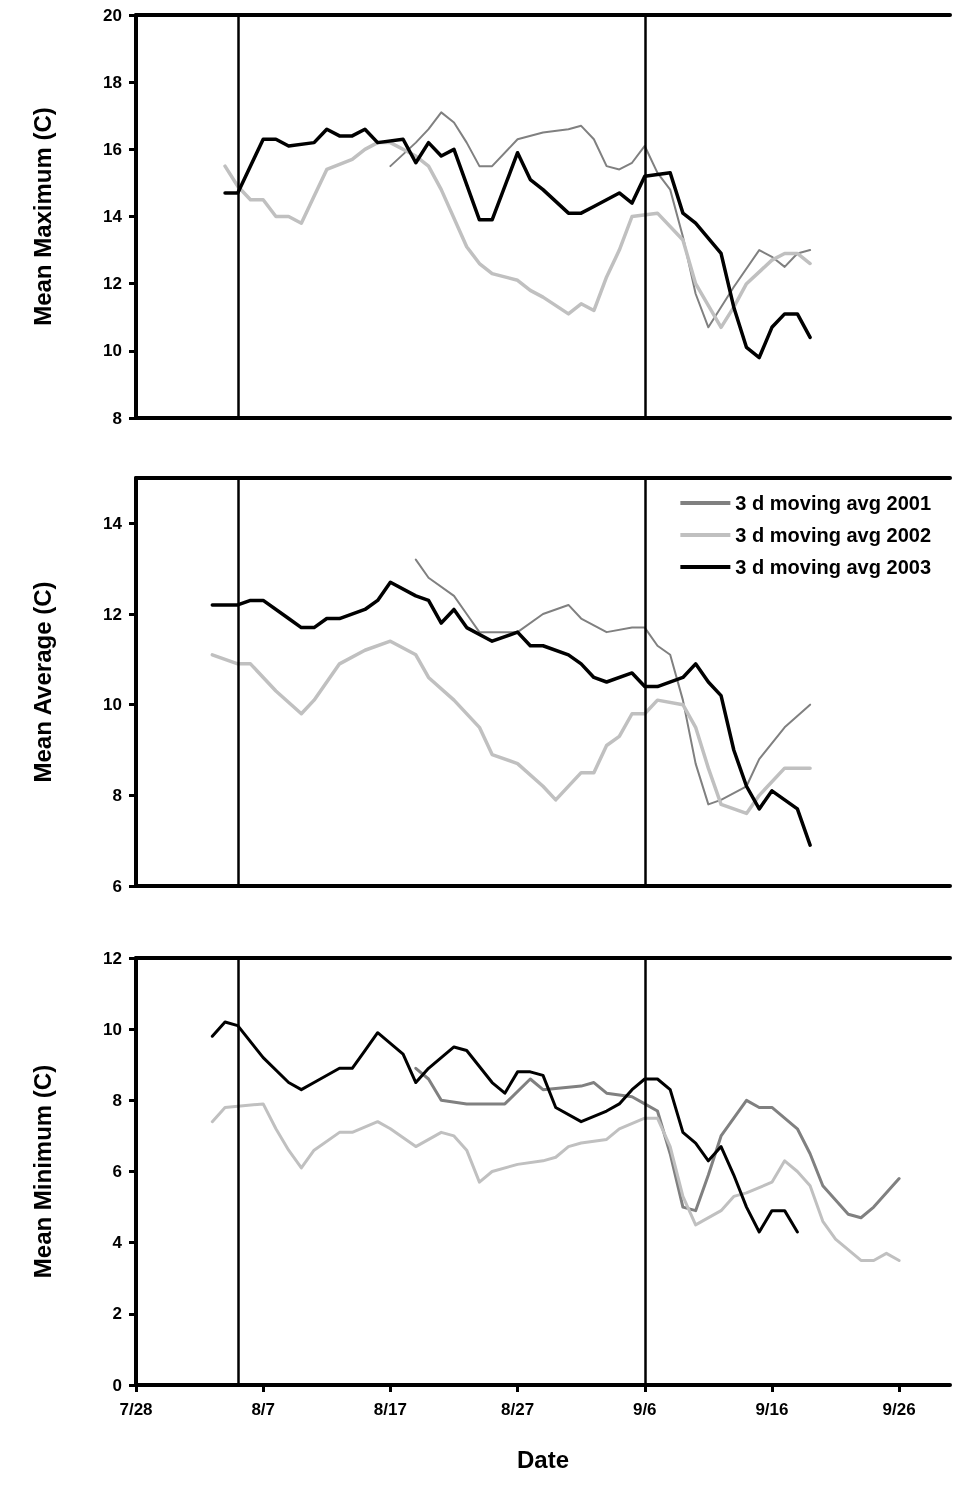 The width and height of the screenshot is (954, 1504). Describe the element at coordinates (263, 1409) in the screenshot. I see `x-tick-label: 8/7` at that location.